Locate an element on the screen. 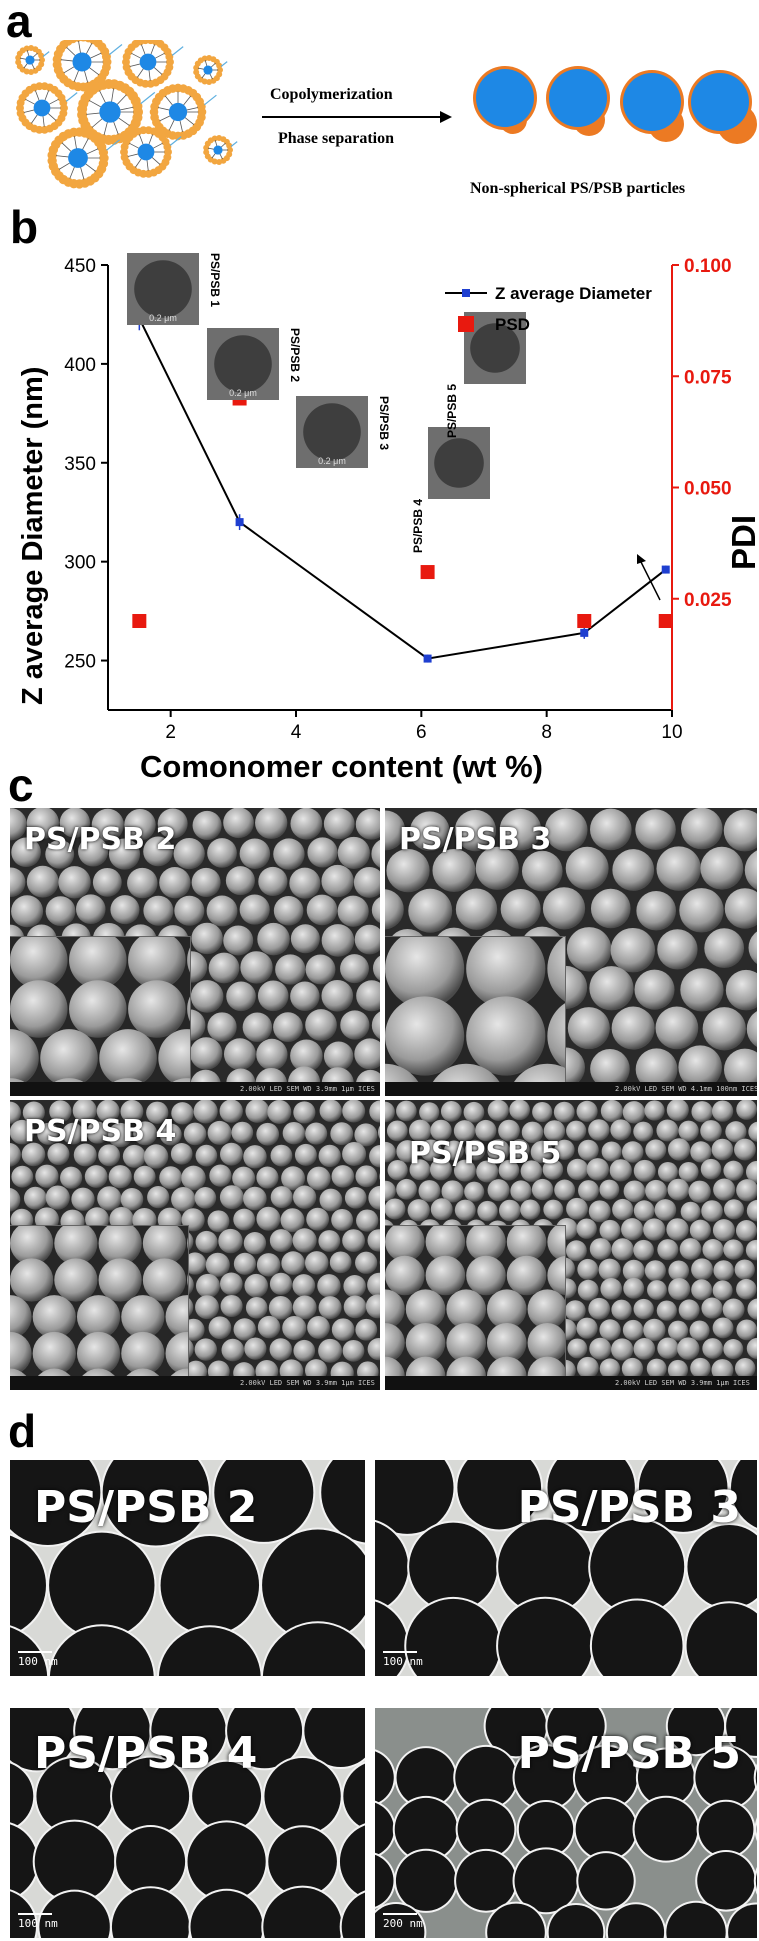  x-tick-label: 2 is located at coordinates (170, 732).